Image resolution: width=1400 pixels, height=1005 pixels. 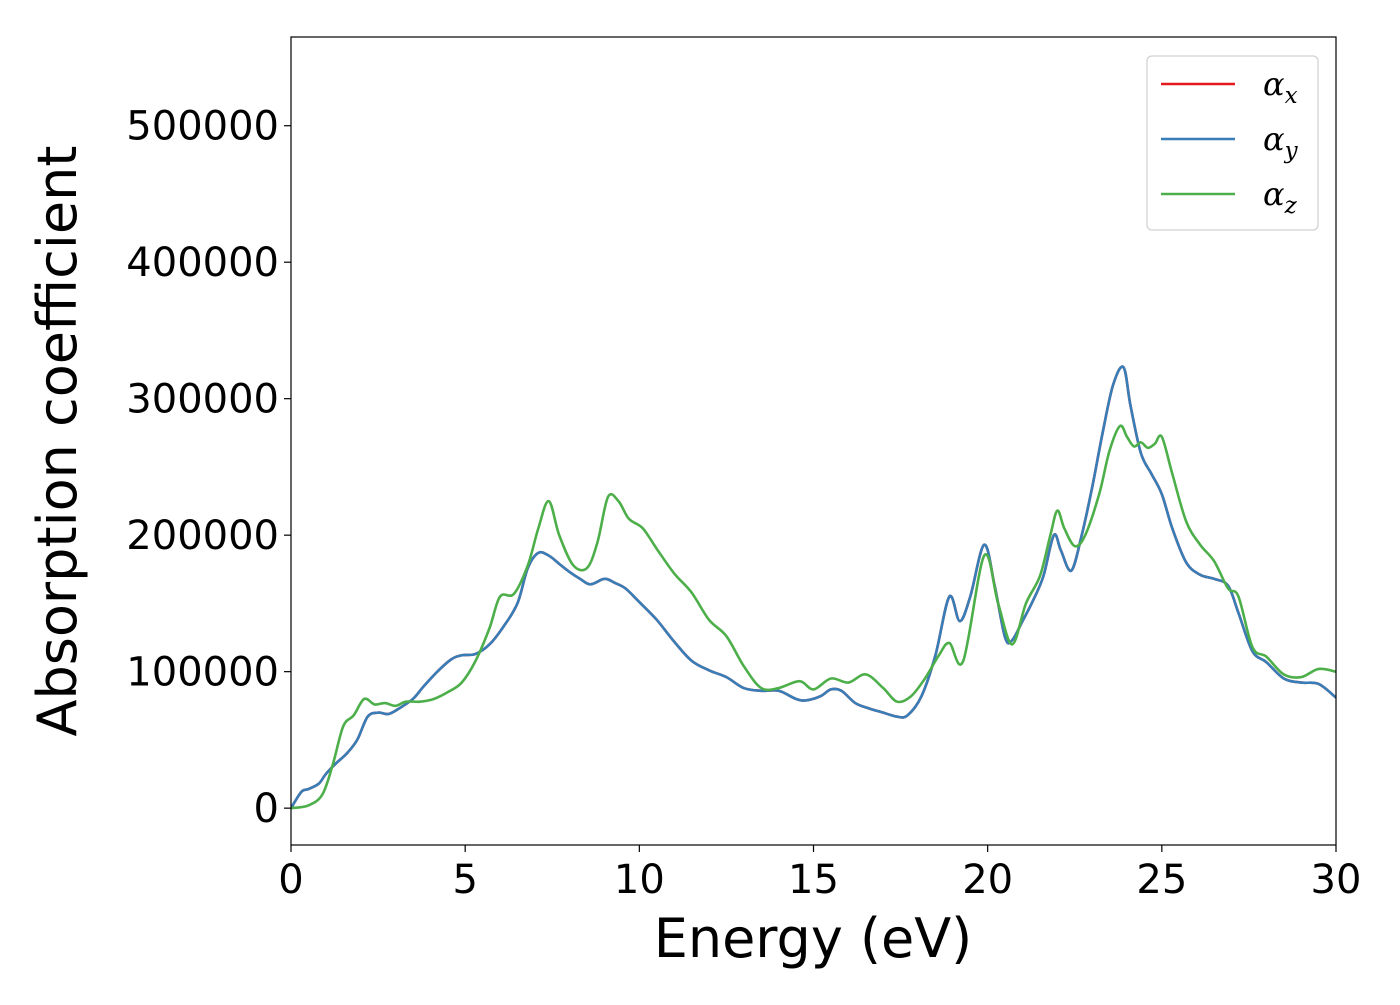 I want to click on x-axis-title: Energy (eV), so click(x=813, y=938).